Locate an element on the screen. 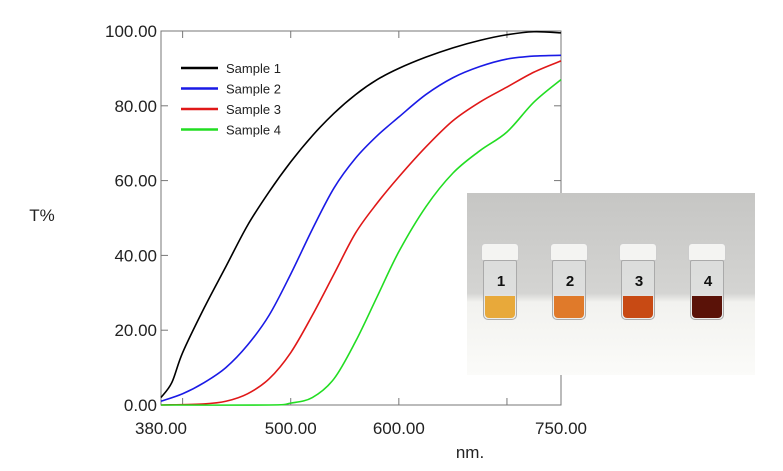 The image size is (783, 471). vial-3: 3 is located at coordinates (638, 283).